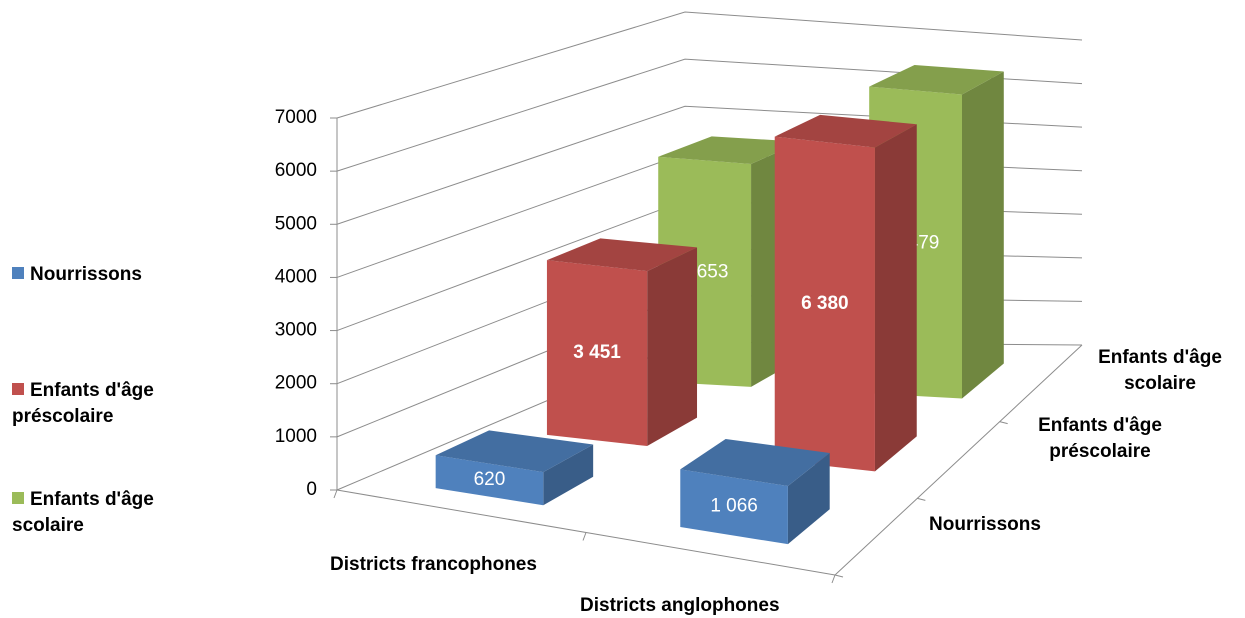  Describe the element at coordinates (680, 605) in the screenshot. I see `x-tick-label: Districts anglophones` at that location.